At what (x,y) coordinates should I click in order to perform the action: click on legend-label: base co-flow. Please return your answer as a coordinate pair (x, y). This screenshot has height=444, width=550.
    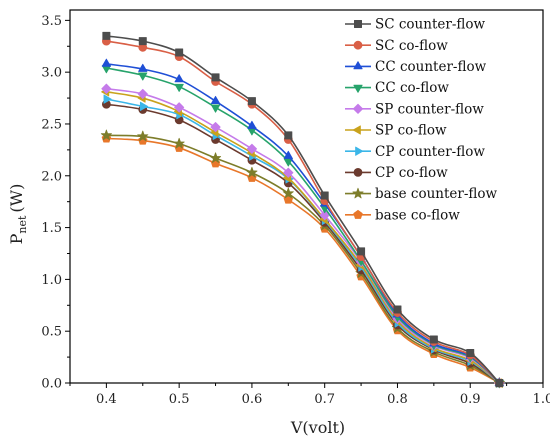
    Looking at the image, I should click on (417, 215).